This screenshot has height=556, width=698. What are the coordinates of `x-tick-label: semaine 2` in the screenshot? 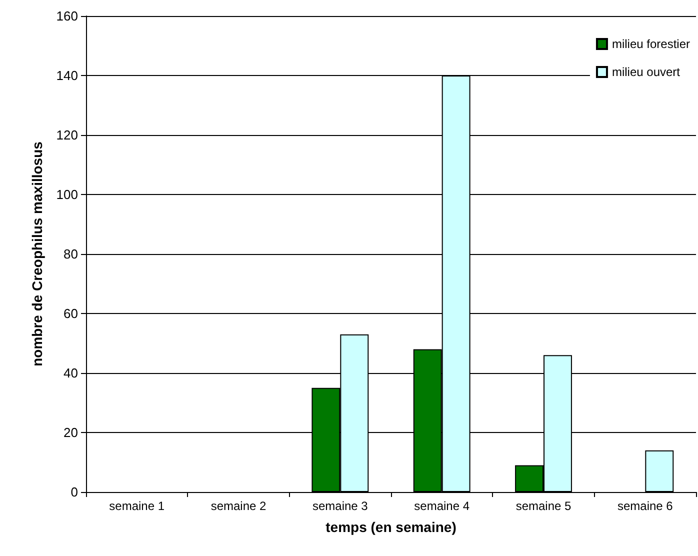 It's located at (238, 506).